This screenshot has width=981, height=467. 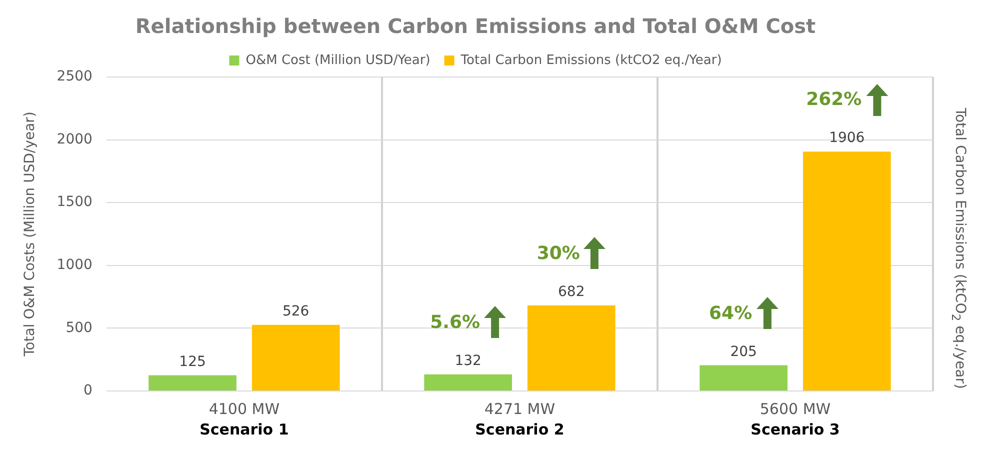 I want to click on legend-label: Total Carbon Emissions (ktCO2 eq./Year), so click(x=591, y=60).